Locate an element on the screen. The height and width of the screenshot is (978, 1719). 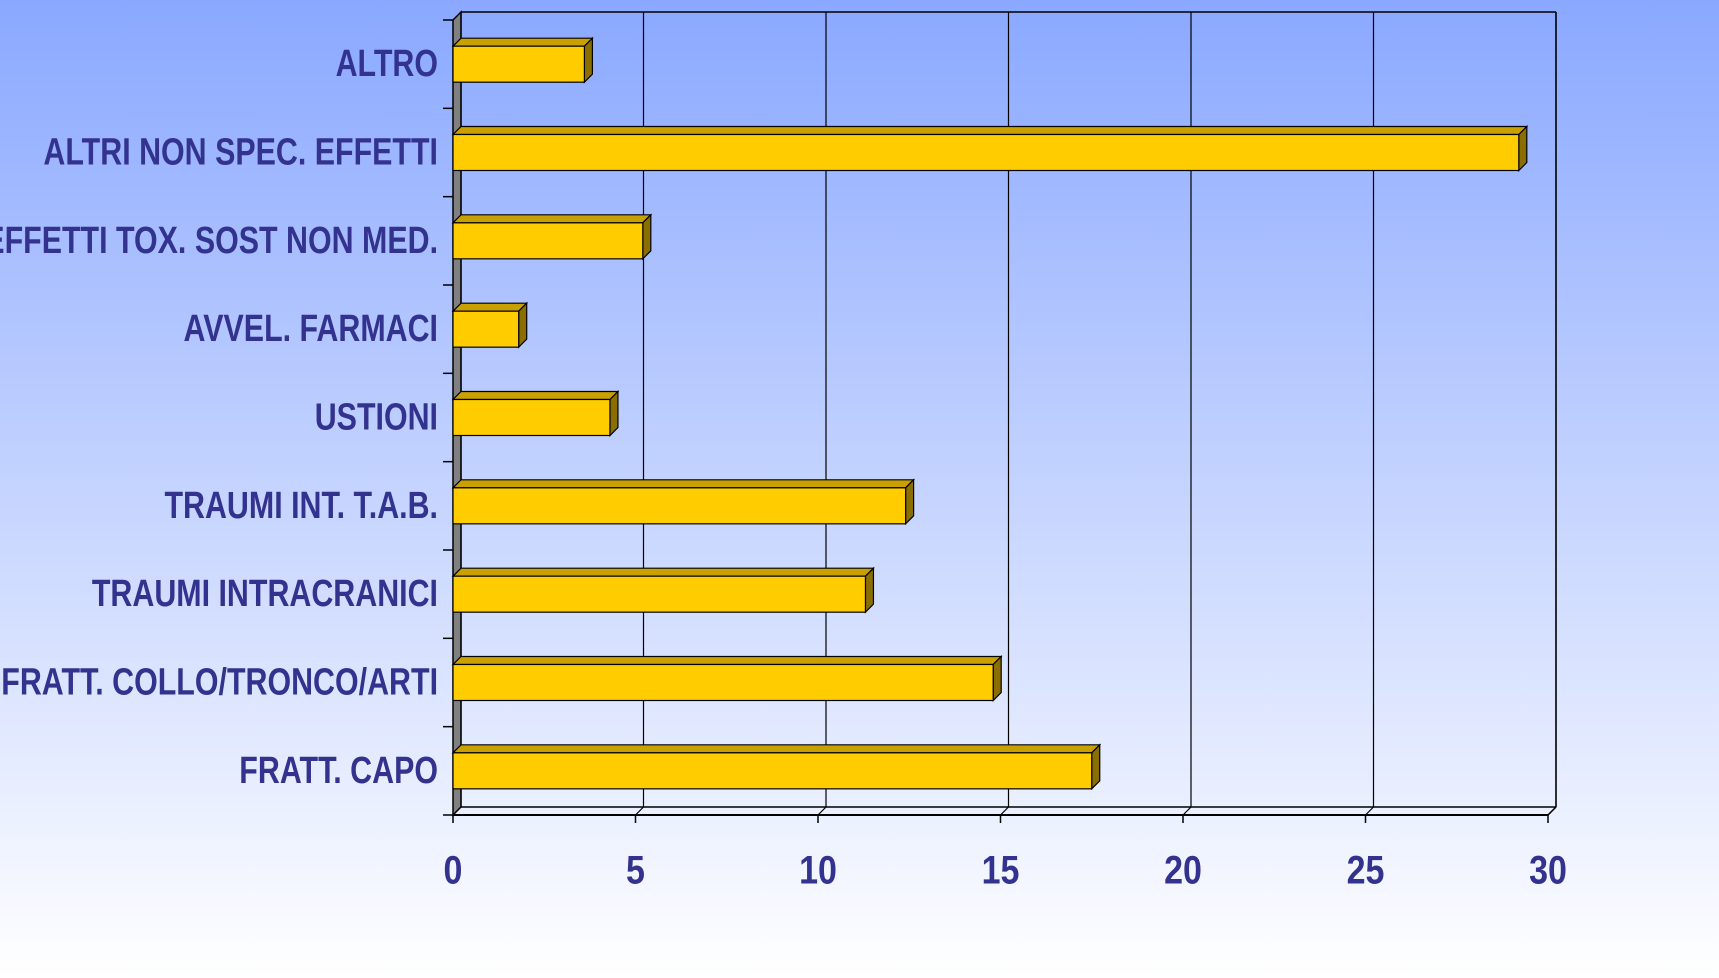
y-tick-label: USTIONI is located at coordinates (376, 417).